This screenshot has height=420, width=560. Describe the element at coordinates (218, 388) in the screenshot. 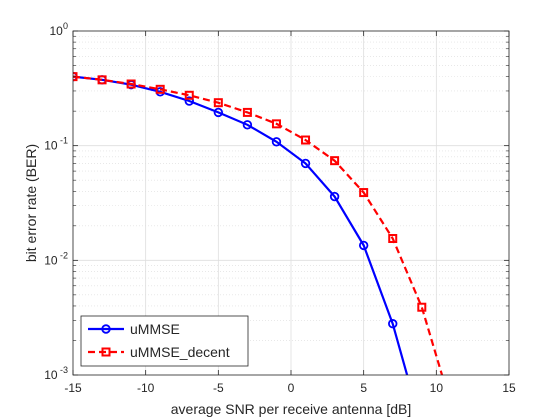

I see `x-tick-label: -5` at that location.